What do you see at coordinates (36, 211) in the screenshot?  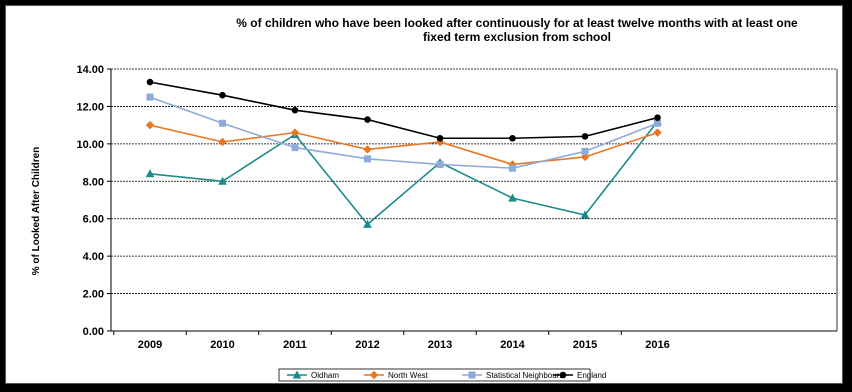 I see `y-axis-label: % of Looked After Children` at bounding box center [36, 211].